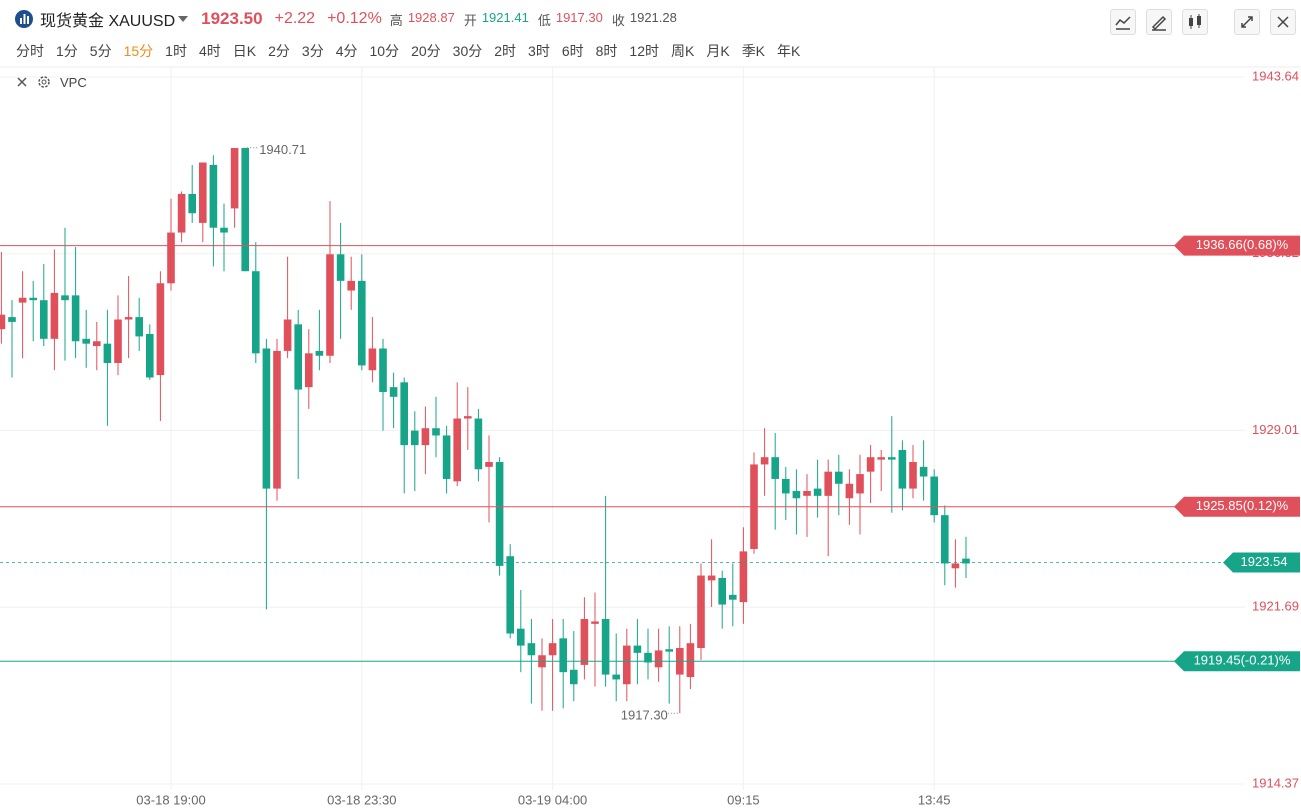 This screenshot has width=1301, height=812. Describe the element at coordinates (743, 799) in the screenshot. I see `x-tick-label: 09:15` at that location.